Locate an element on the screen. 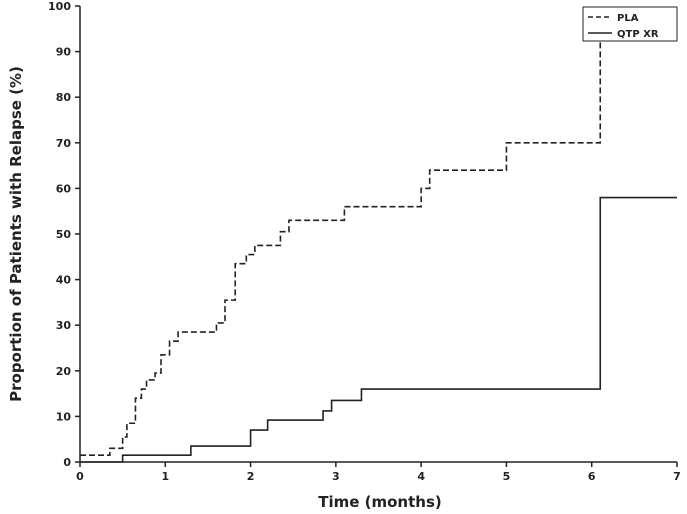 The width and height of the screenshot is (687, 514). y-tick-label: 70 is located at coordinates (64, 143).